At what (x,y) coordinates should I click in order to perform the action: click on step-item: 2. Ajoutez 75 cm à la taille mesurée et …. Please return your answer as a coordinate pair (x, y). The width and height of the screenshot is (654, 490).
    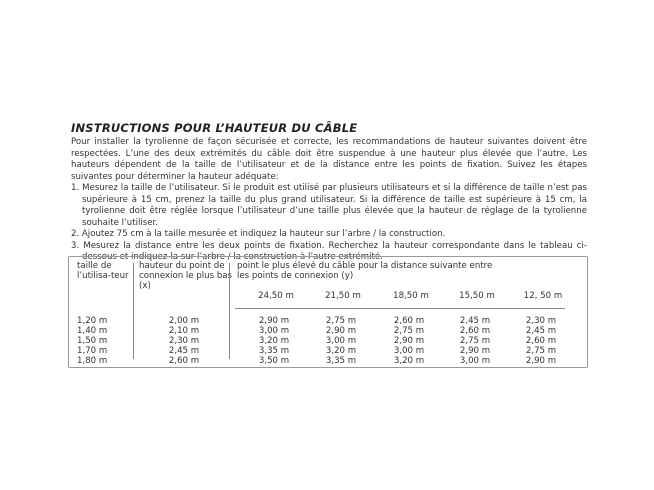
    Looking at the image, I should click on (258, 234).